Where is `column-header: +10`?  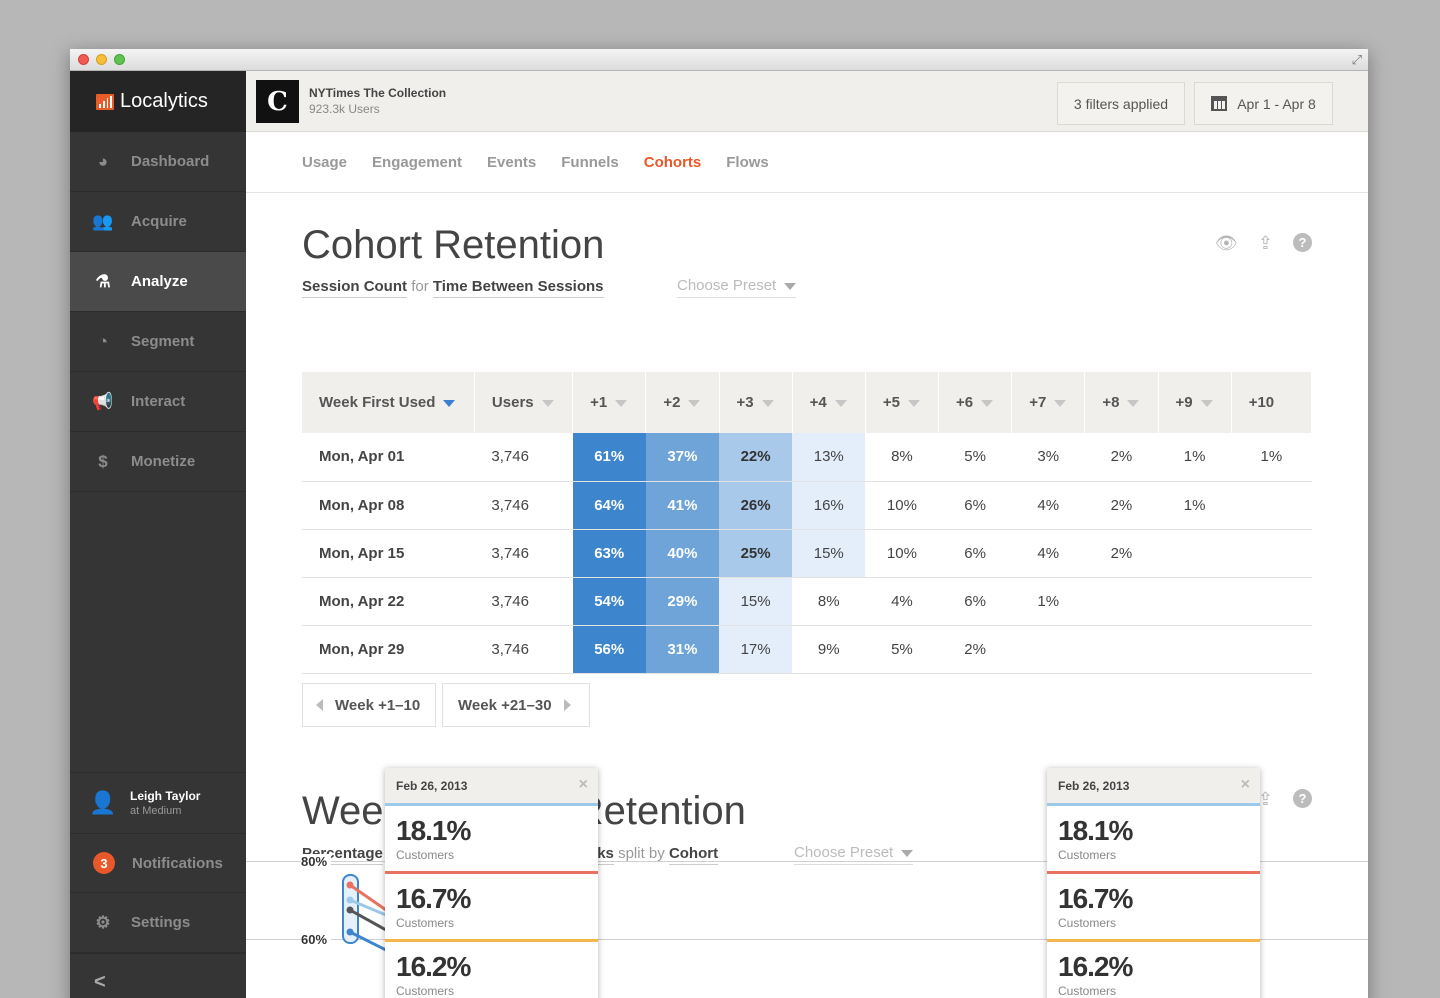
column-header: +10 is located at coordinates (1272, 402).